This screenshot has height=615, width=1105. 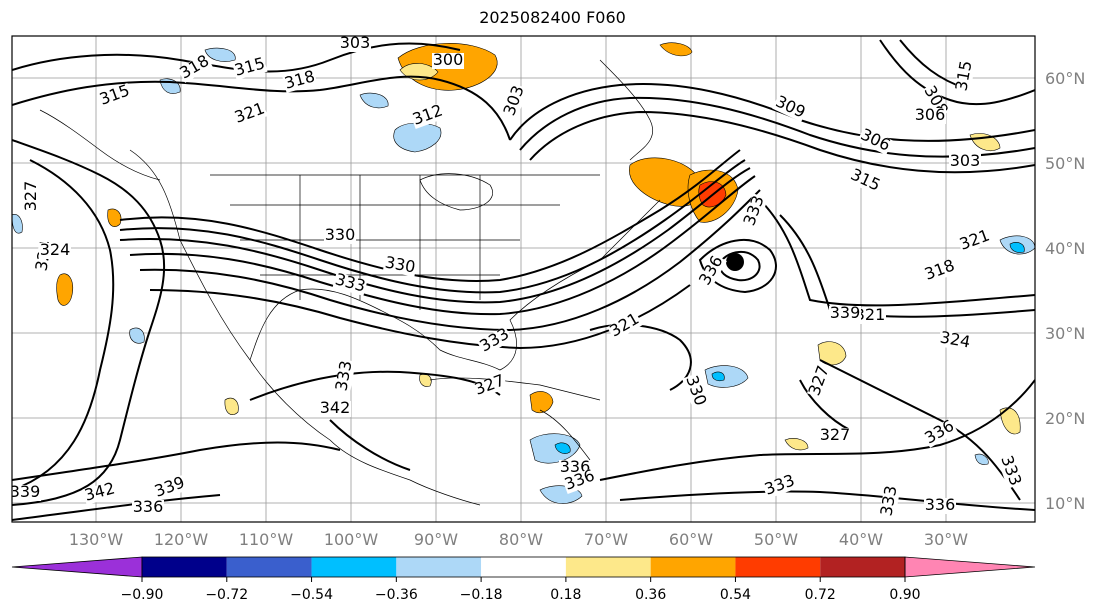 I want to click on lon-label: 70°W, so click(x=606, y=539).